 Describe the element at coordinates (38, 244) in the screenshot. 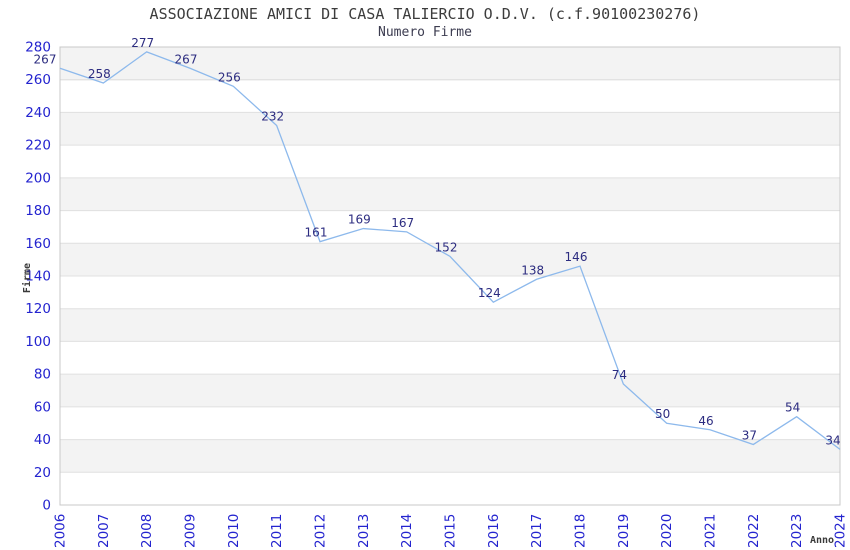

I see `y-tick-label: 160` at that location.